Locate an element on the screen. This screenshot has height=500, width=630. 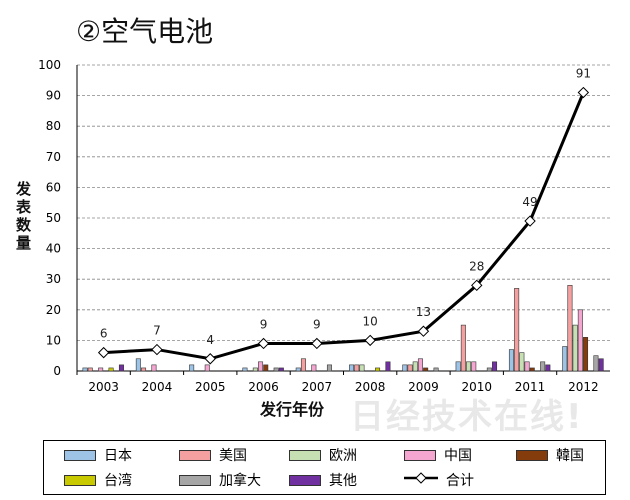
bar-中国-2006 is located at coordinates (261, 366).